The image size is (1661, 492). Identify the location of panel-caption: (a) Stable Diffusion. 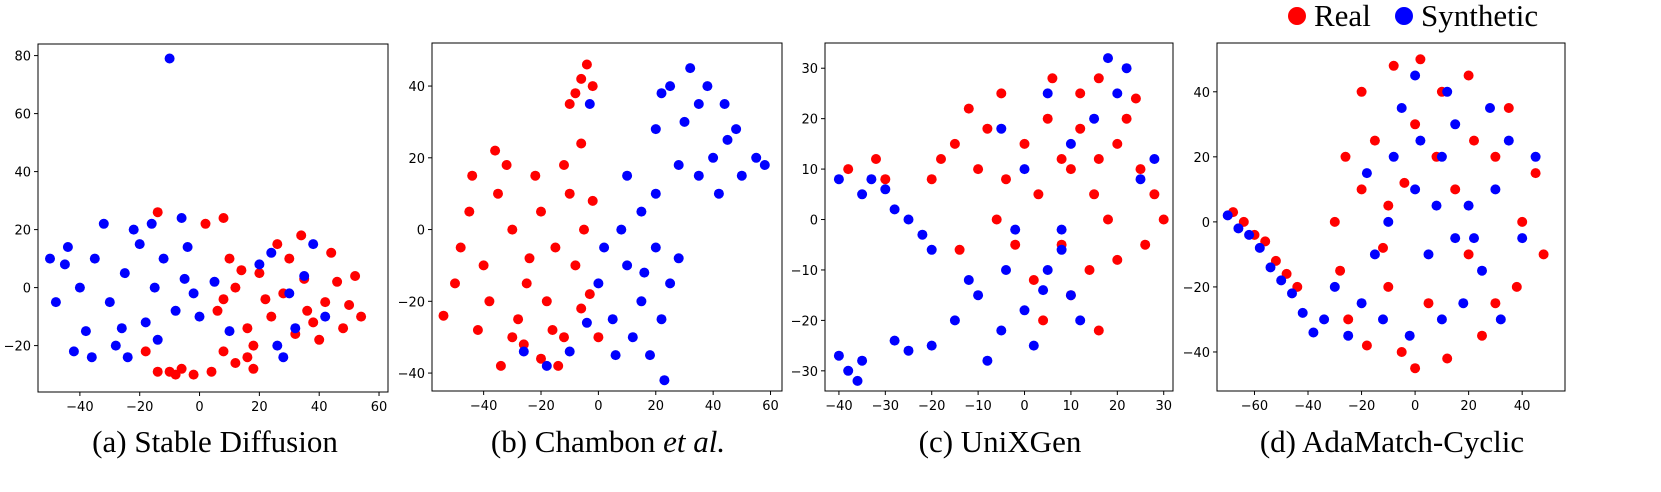
(215, 441).